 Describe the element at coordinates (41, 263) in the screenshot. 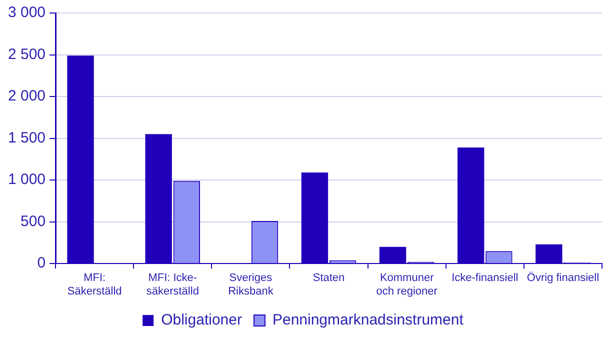

I see `y-tick-label: 0` at that location.